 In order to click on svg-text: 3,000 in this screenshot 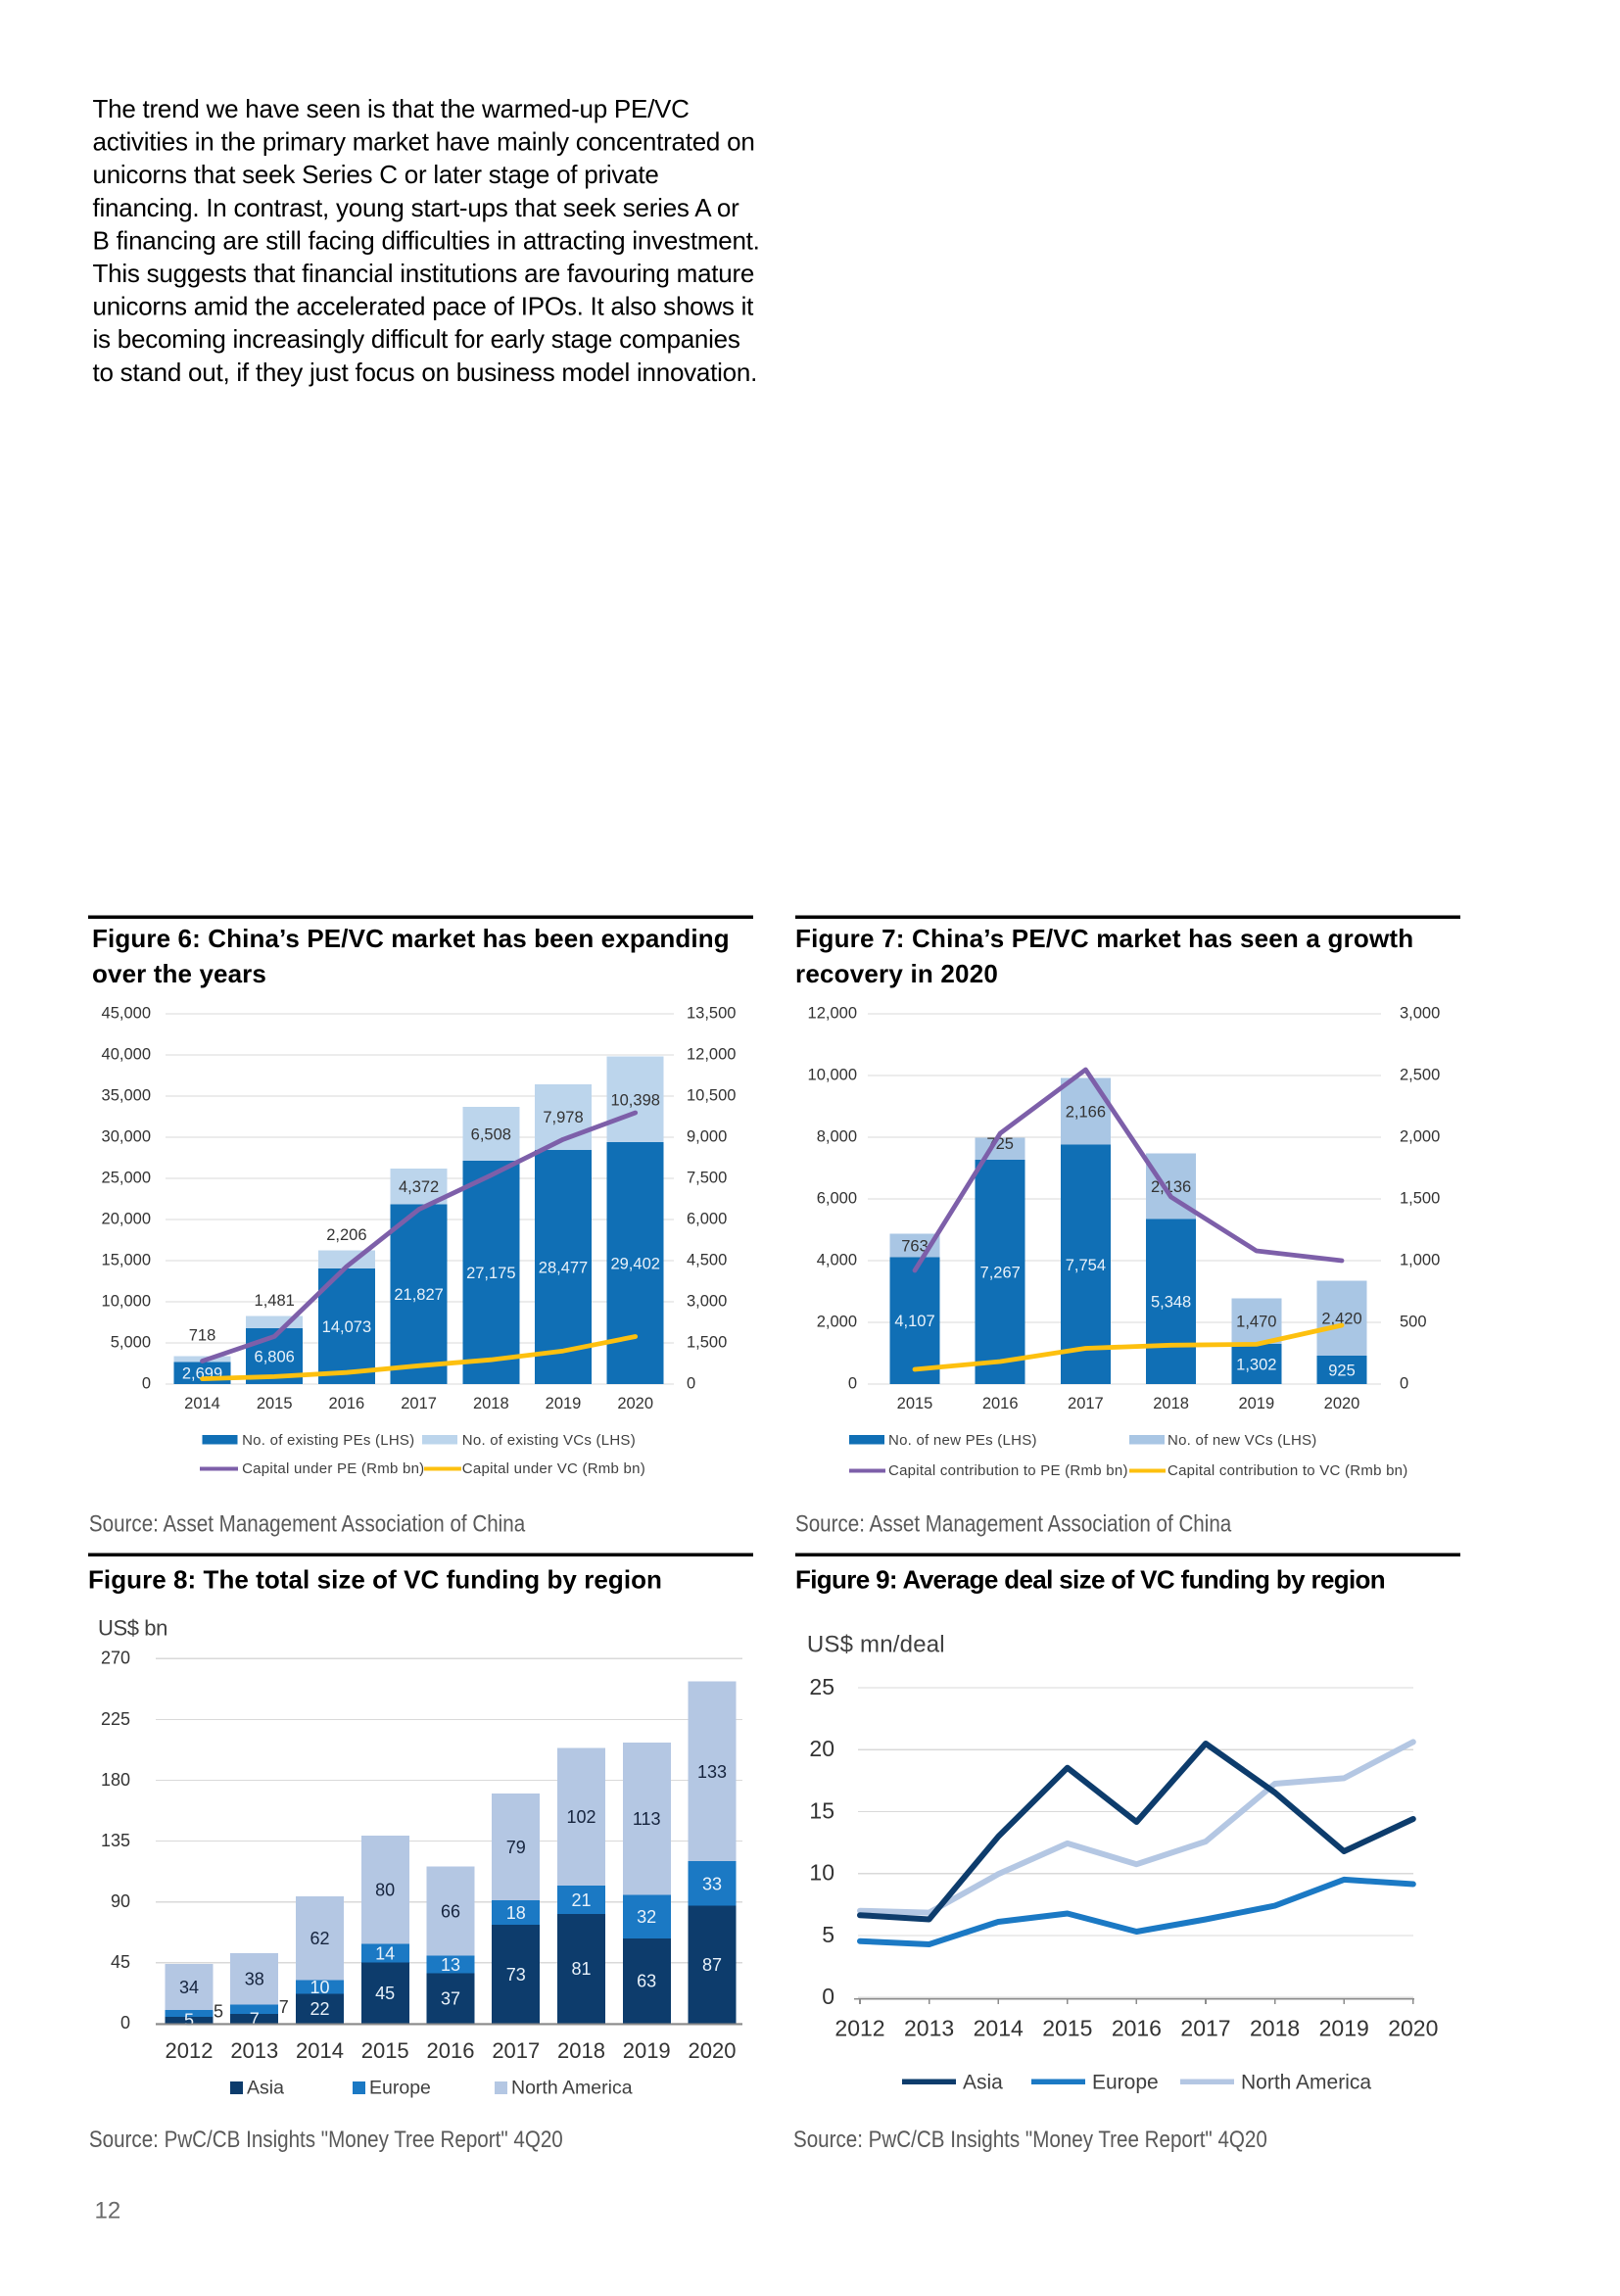, I will do `click(1420, 1013)`.